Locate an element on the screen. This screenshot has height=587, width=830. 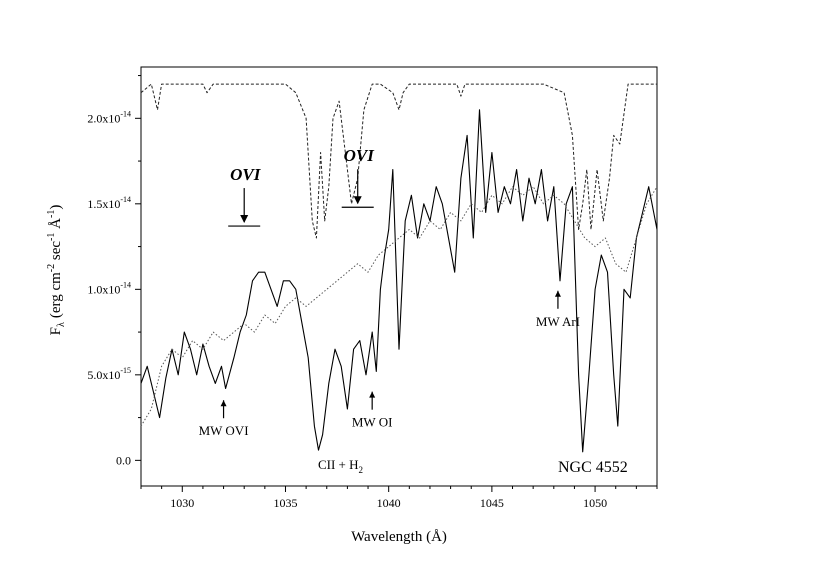
x-tick-label: 1035 is located at coordinates (285, 503).